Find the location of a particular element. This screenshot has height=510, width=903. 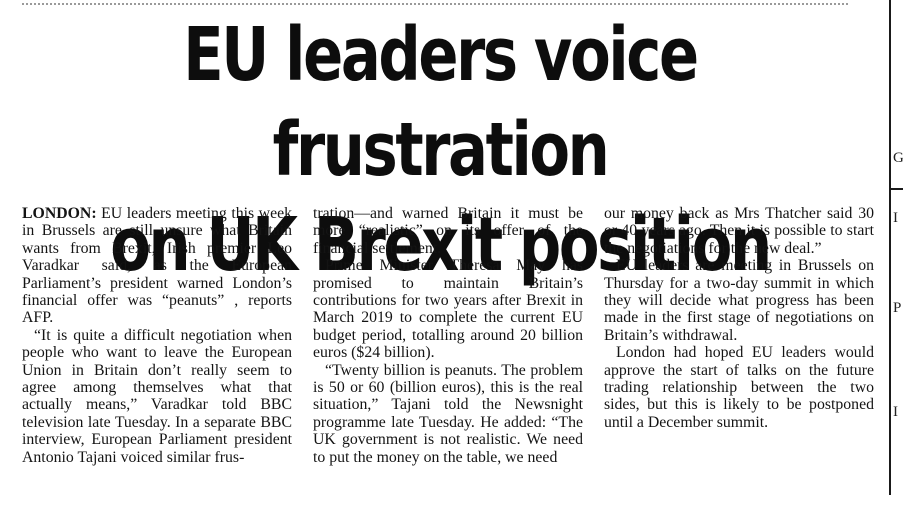

box-rule is located at coordinates (896, 189).